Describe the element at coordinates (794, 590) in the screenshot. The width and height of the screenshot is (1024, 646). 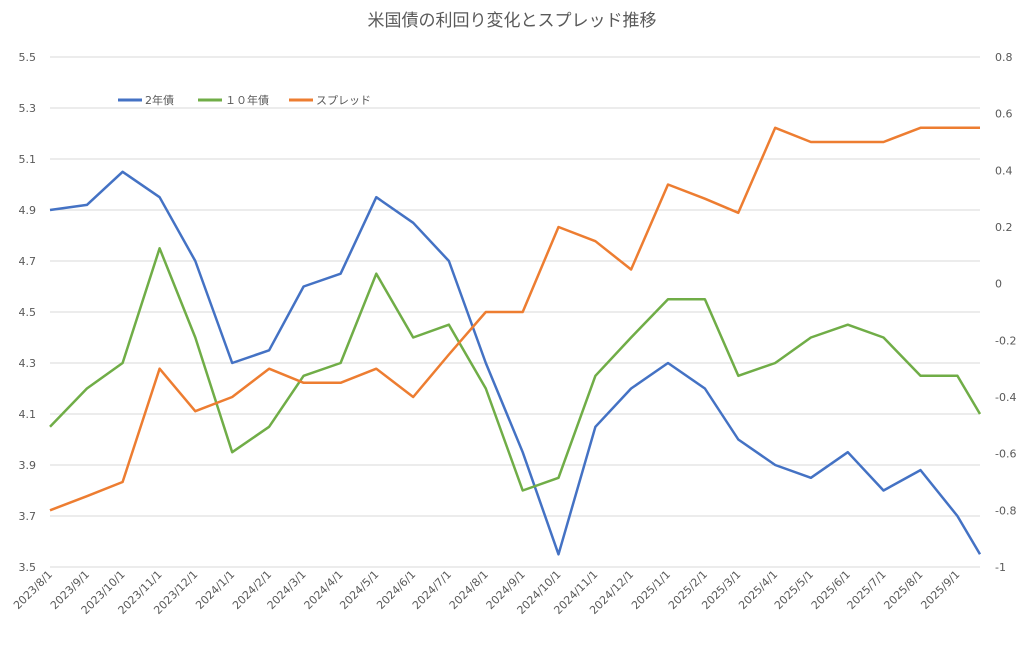
I see `x-tick-label: 2025/5/1` at that location.